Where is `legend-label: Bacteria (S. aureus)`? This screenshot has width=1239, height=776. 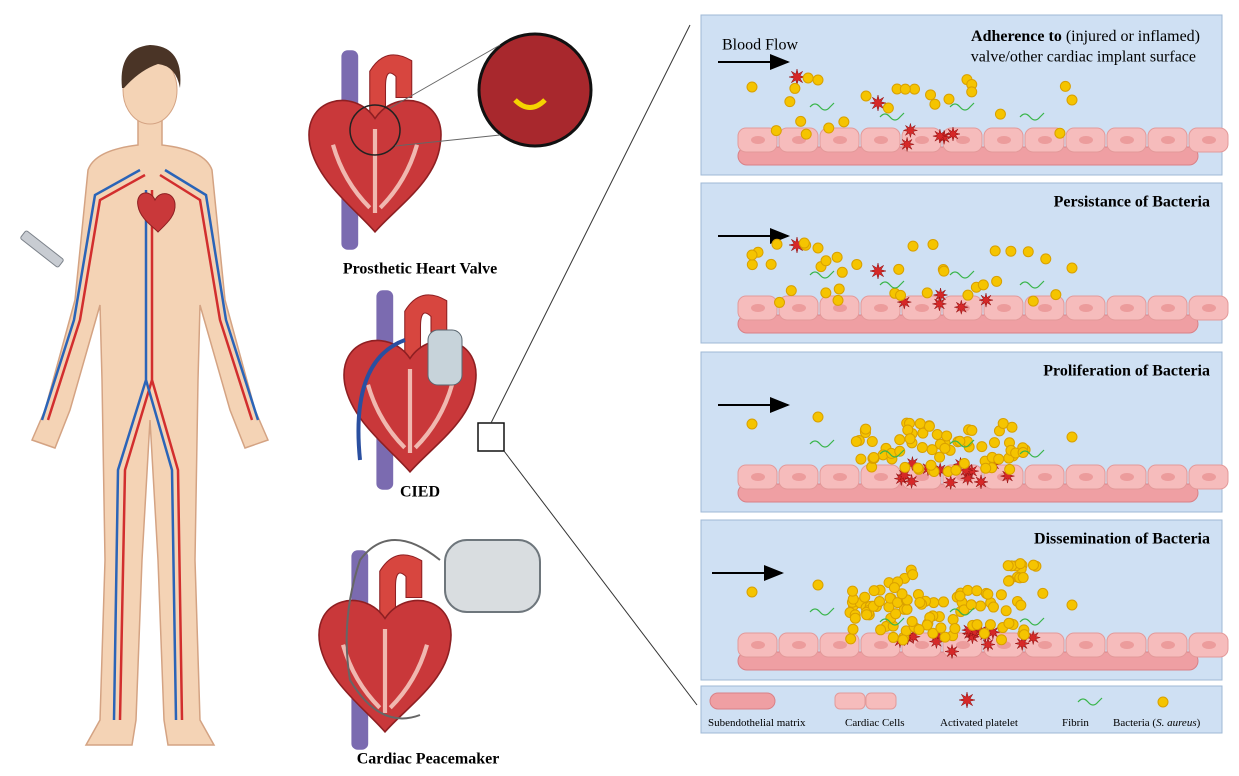
legend-label: Bacteria (S. aureus) is located at coordinates (1157, 723).